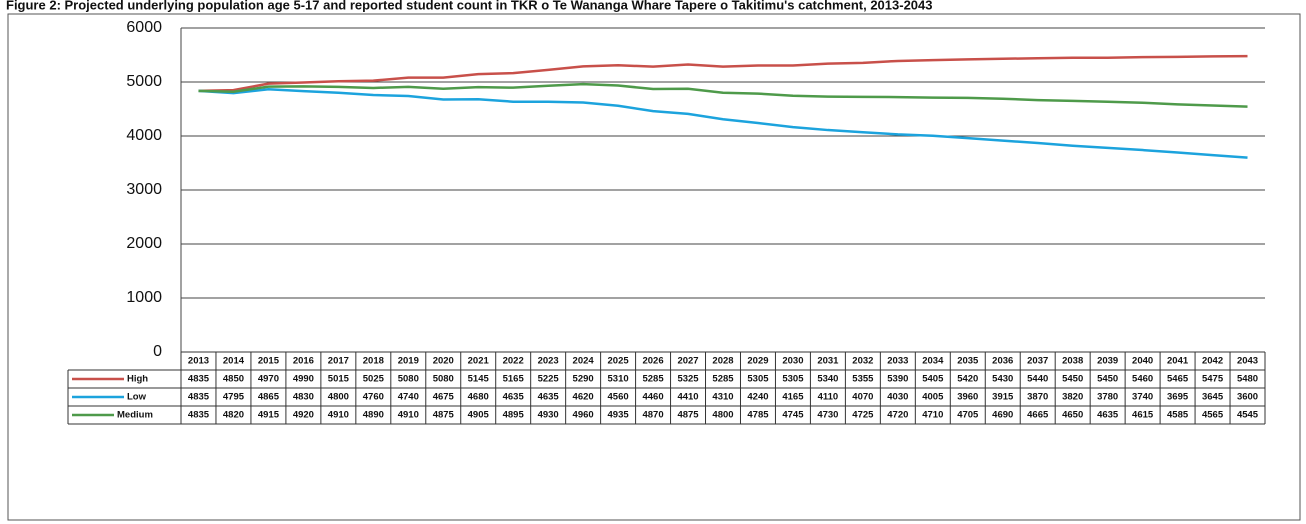 This screenshot has width=1306, height=524. What do you see at coordinates (1213, 397) in the screenshot?
I see `table-value: 3645` at bounding box center [1213, 397].